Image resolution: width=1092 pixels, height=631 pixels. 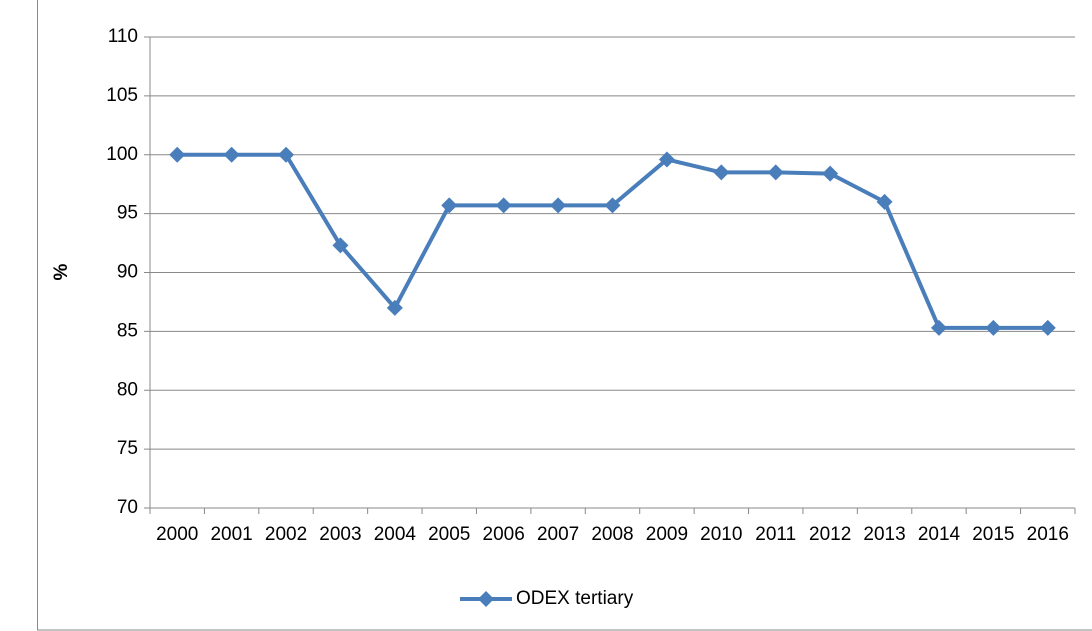 I want to click on x-tick-label: 2013, so click(x=884, y=534).